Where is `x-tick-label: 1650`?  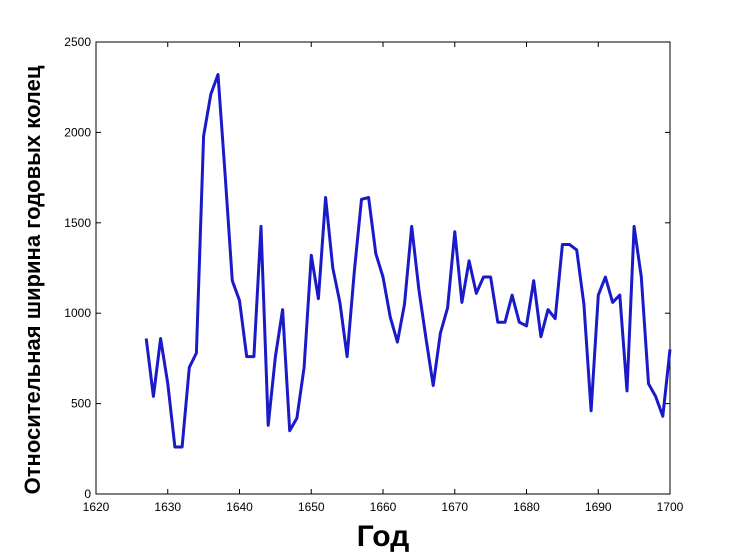
x-tick-label: 1650 is located at coordinates (311, 507).